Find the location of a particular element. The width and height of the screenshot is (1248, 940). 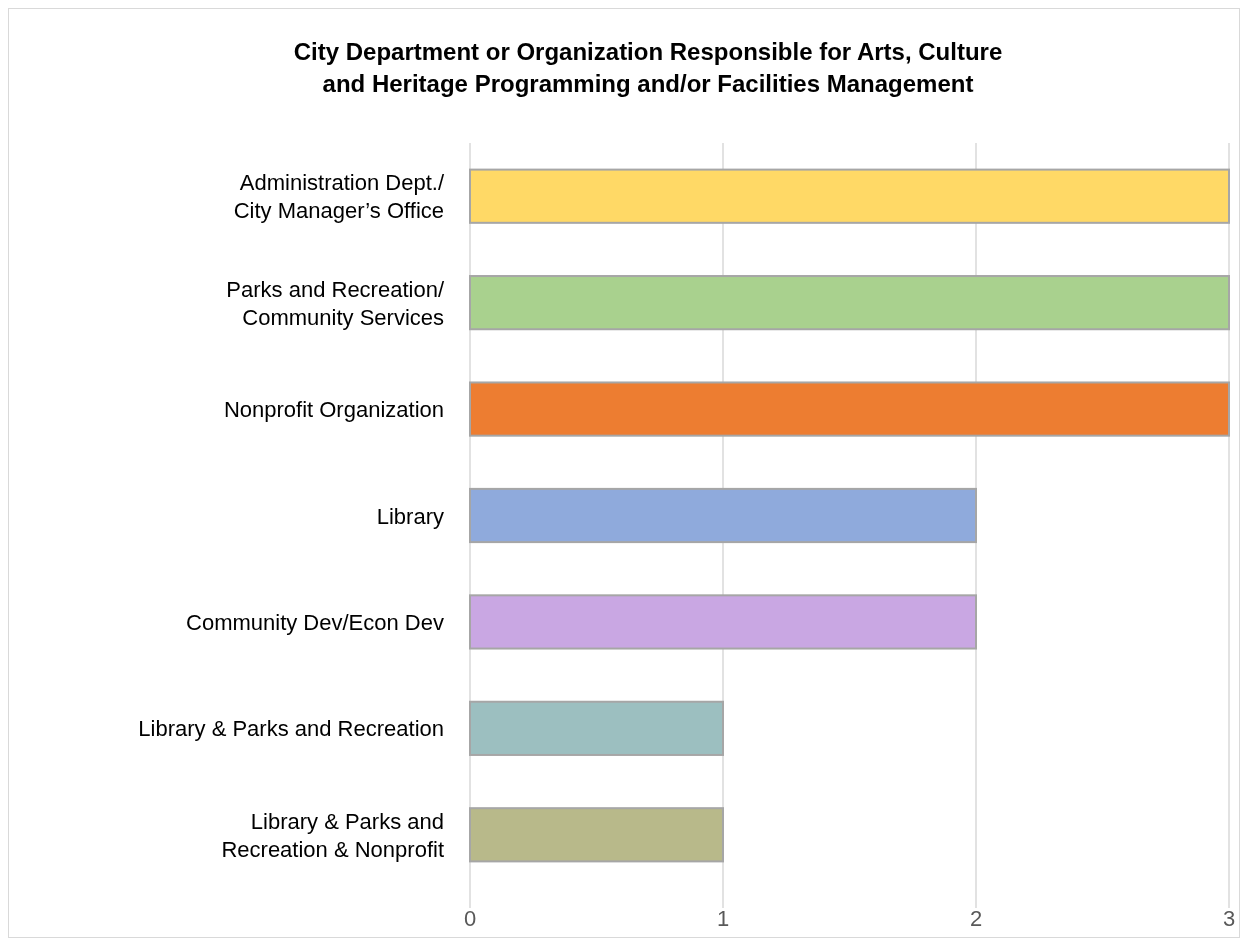

x-tick-label: 1 is located at coordinates (723, 918).